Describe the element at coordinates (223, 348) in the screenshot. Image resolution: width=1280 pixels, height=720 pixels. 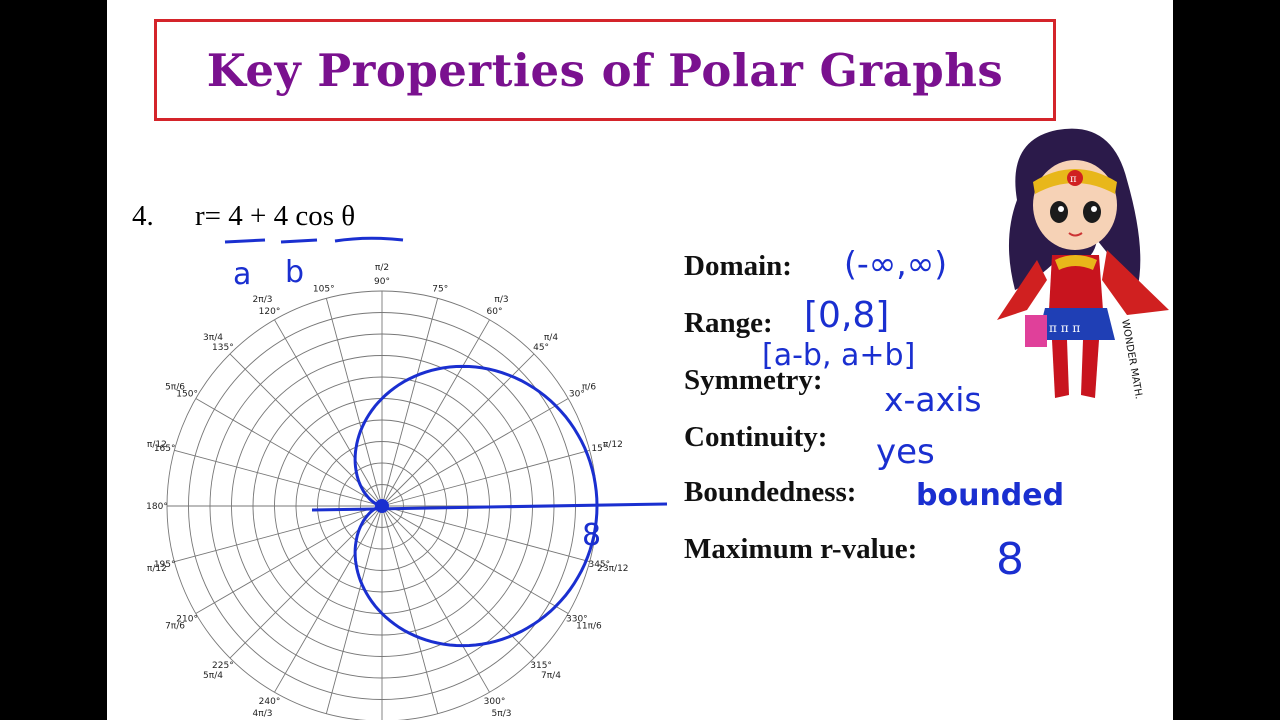
I see `tick-degree: 135°` at that location.